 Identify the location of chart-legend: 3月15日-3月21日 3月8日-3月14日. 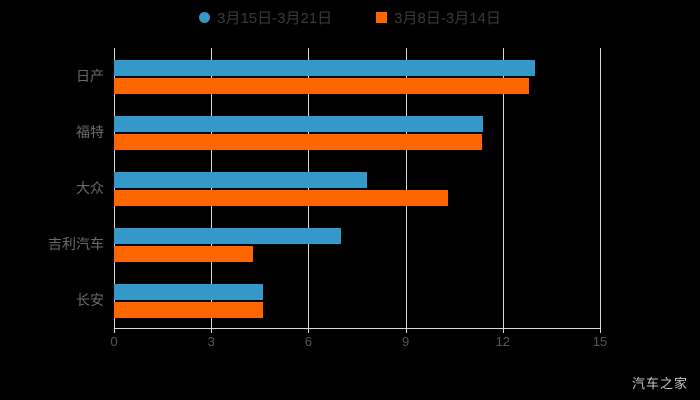
(350, 17).